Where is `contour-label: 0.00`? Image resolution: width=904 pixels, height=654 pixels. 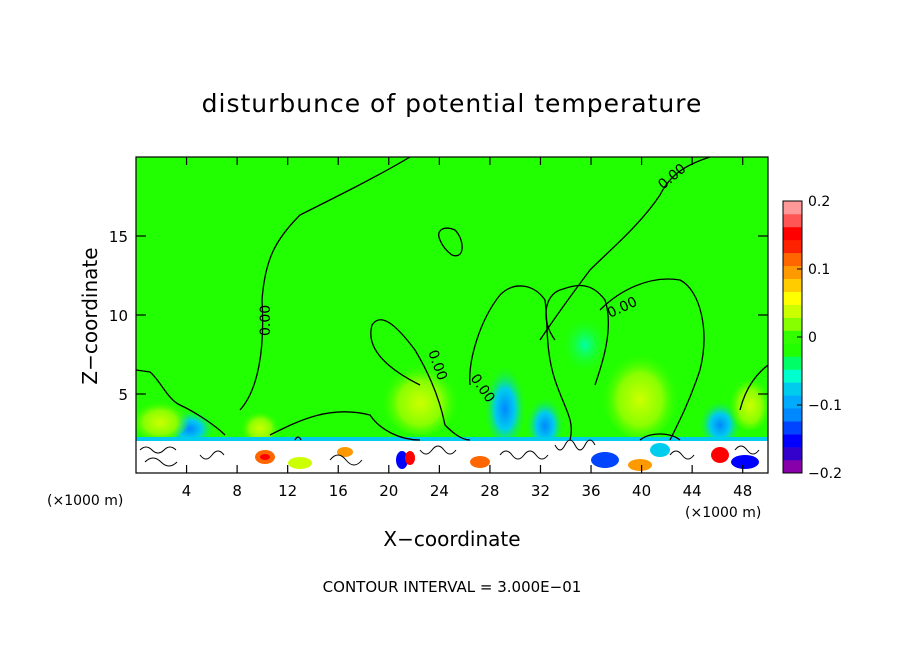 contour-label: 0.00 is located at coordinates (266, 320).